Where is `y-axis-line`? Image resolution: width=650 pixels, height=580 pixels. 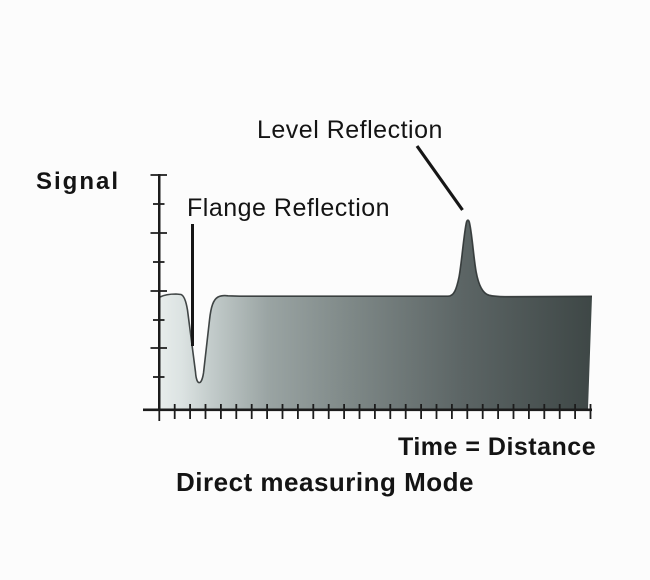
y-axis-line is located at coordinates (159, 292).